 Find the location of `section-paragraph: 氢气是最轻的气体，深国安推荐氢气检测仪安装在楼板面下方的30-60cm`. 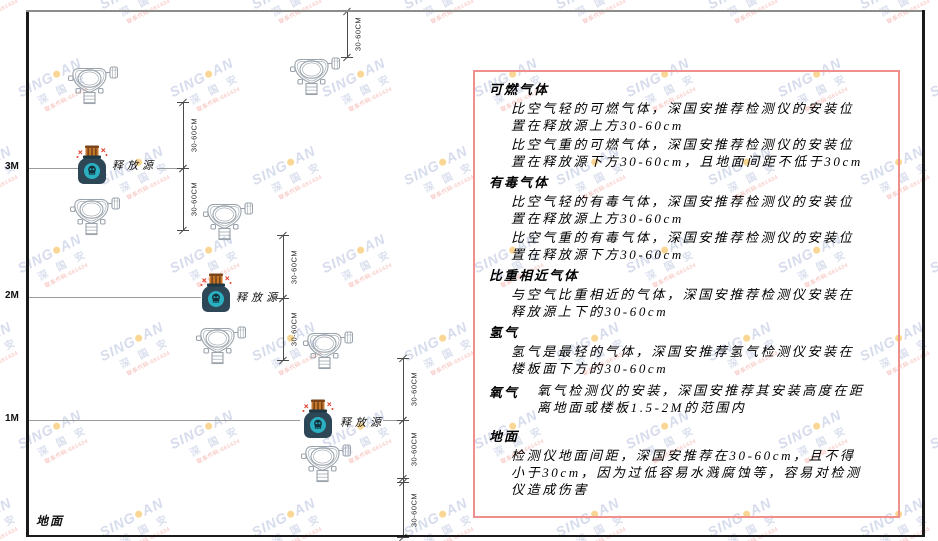

section-paragraph: 氢气是最轻的气体，深国安推荐氢气检测仪安装在楼板面下方的30-60cm is located at coordinates (683, 360).